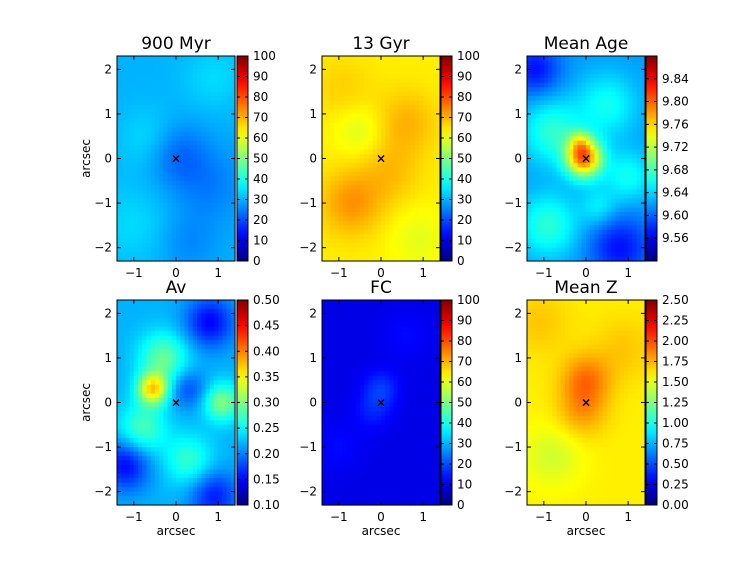  What do you see at coordinates (260, 220) in the screenshot?
I see `colorbar-tick-label: 20` at bounding box center [260, 220].